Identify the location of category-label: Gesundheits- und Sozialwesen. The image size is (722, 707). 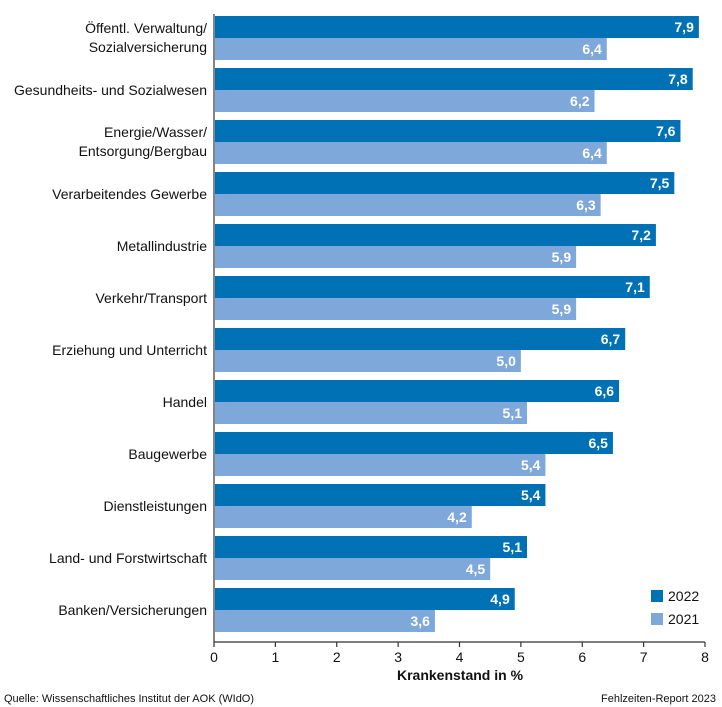
(110, 90).